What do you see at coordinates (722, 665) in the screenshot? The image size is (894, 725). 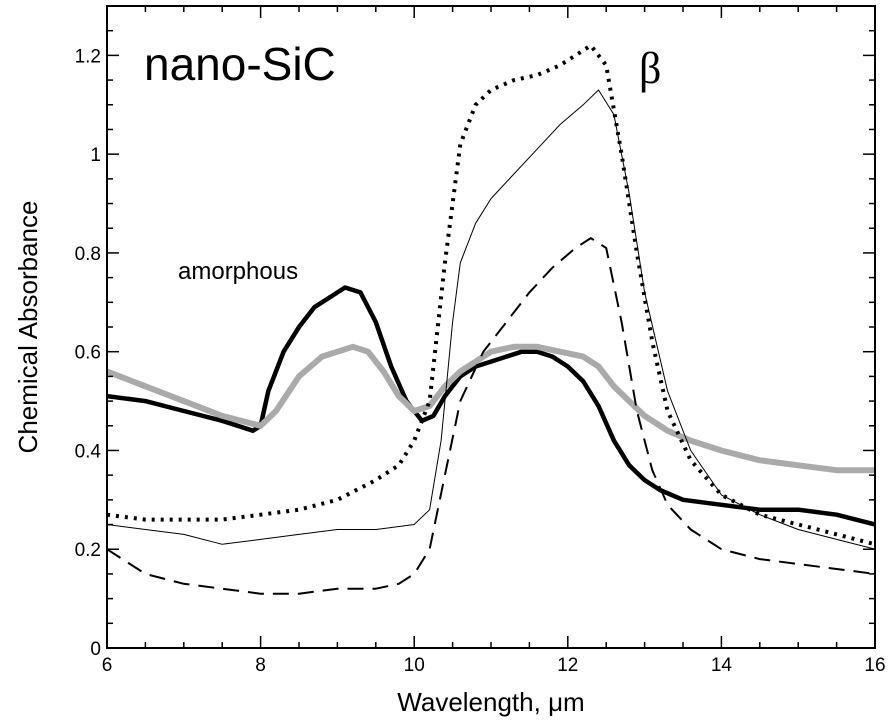 I see `x-tick-label: 14` at bounding box center [722, 665].